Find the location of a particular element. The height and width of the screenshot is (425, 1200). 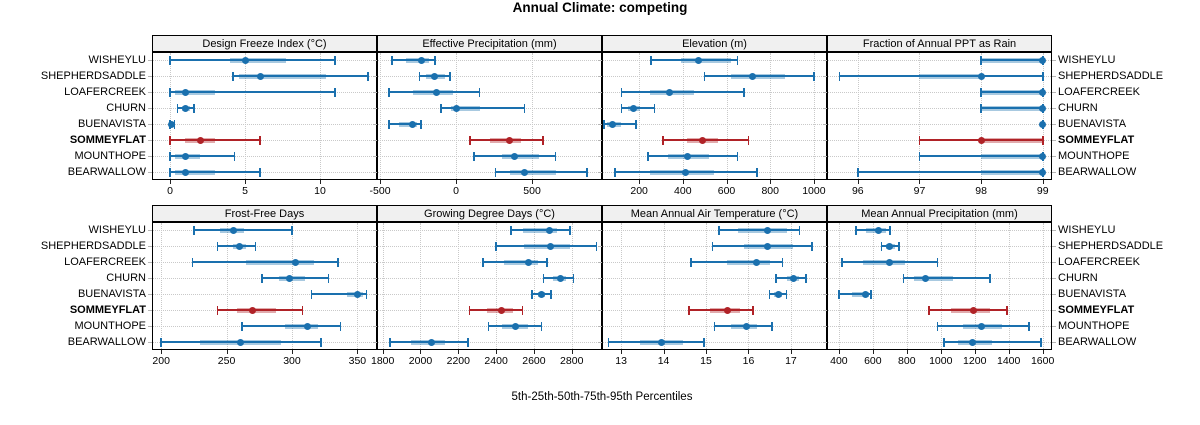

site-label-right: BUENAVISTA is located at coordinates (1092, 293).